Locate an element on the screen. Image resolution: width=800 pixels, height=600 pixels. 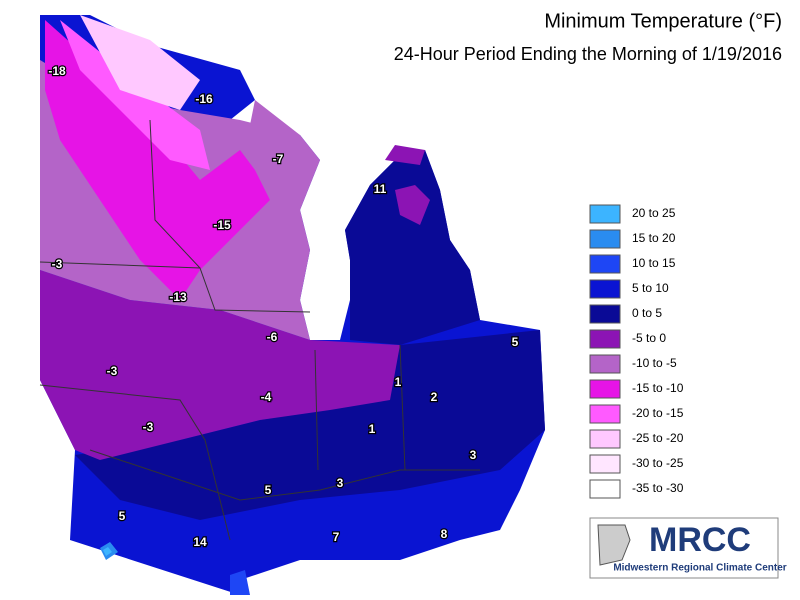
legend-label: 15 to 20 is located at coordinates (654, 238).